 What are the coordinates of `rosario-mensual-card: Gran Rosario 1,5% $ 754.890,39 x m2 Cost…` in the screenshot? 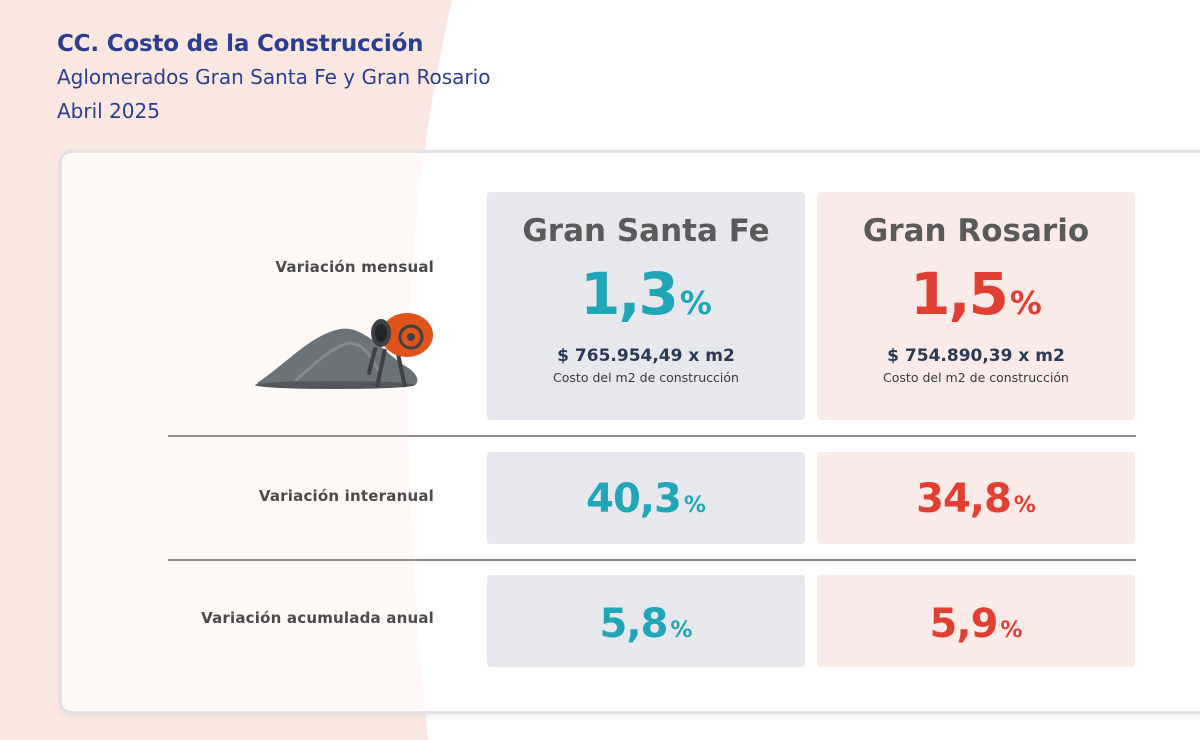 It's located at (976, 306).